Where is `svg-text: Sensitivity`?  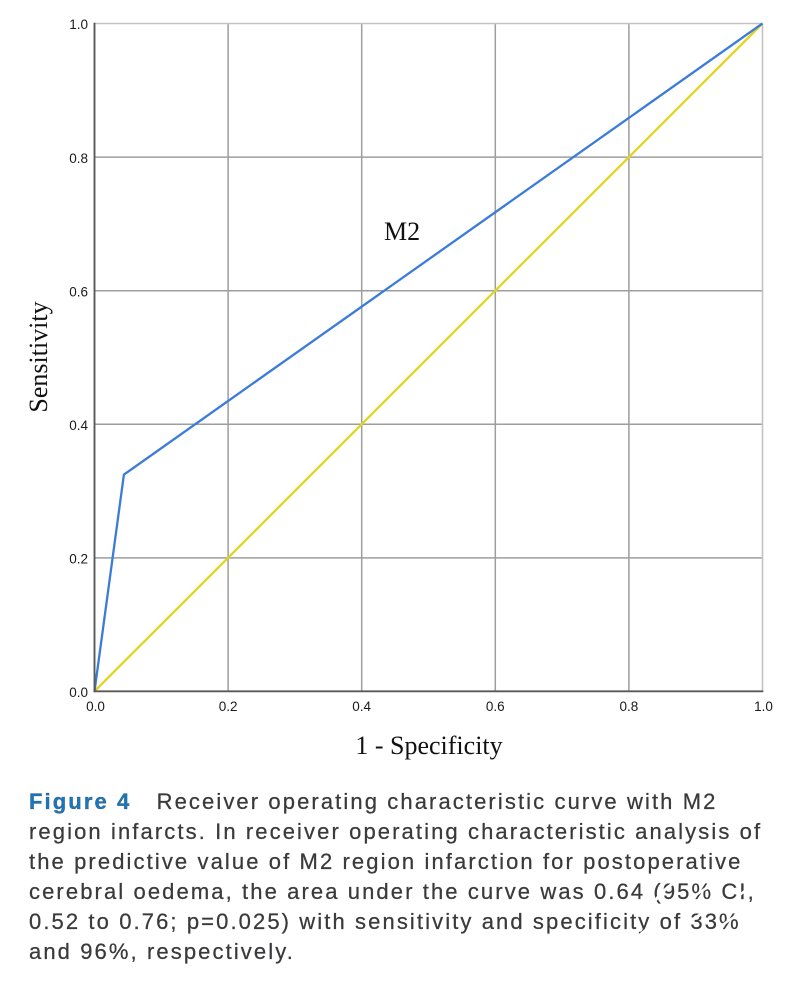
svg-text: Sensitivity is located at coordinates (38, 356).